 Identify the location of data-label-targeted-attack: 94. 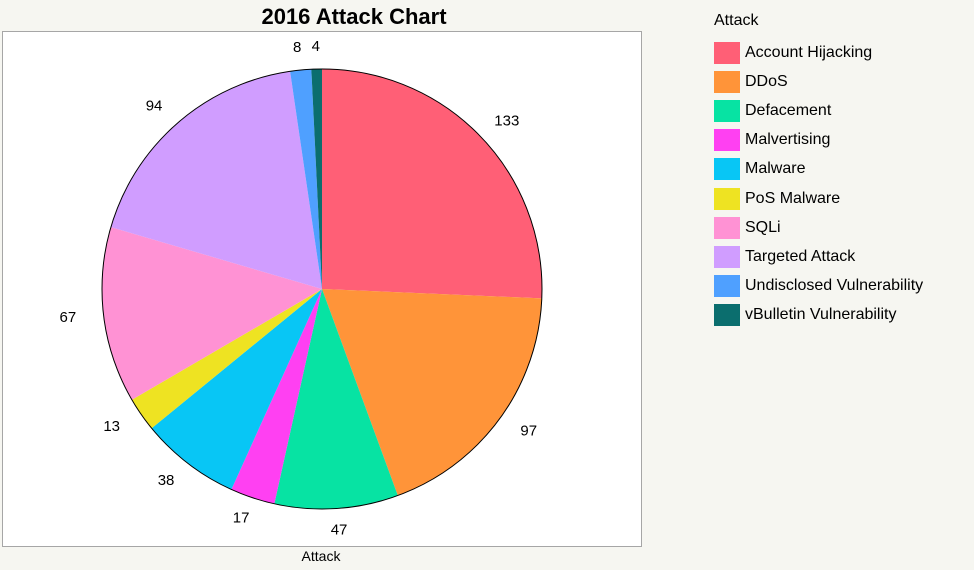
(154, 105).